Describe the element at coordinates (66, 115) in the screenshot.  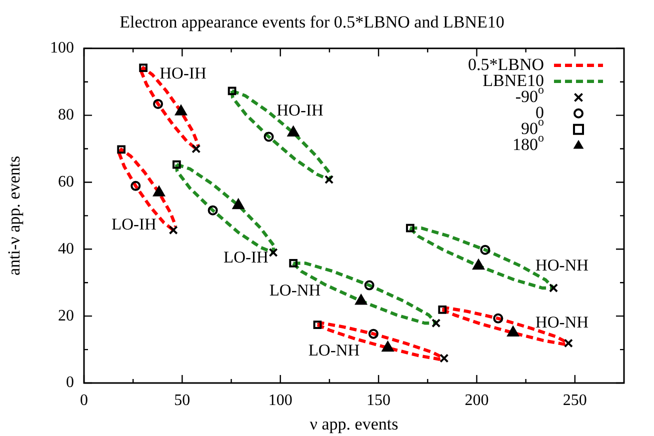
I see `y-tick-label: 80` at that location.